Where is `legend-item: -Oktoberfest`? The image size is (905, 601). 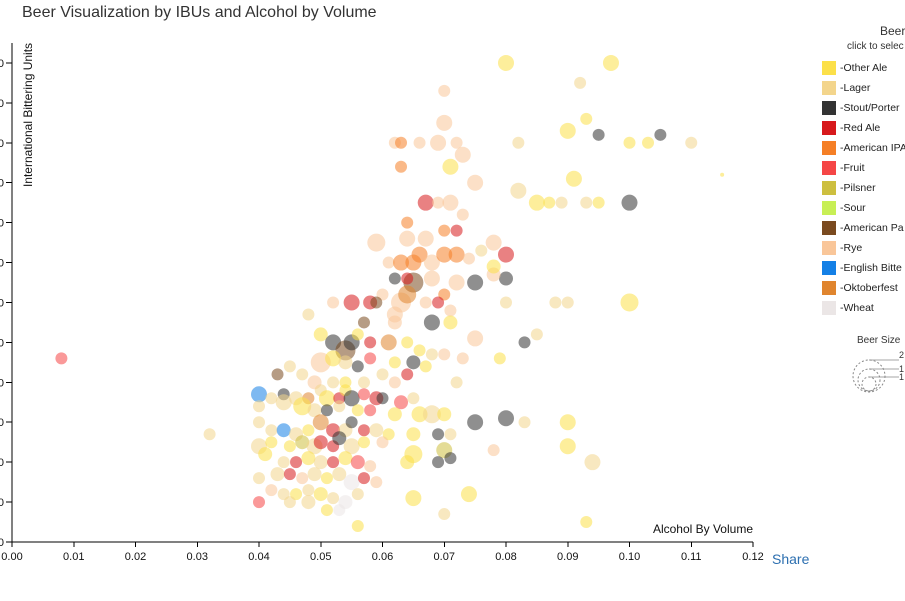 legend-item: -Oktoberfest is located at coordinates (863, 288).